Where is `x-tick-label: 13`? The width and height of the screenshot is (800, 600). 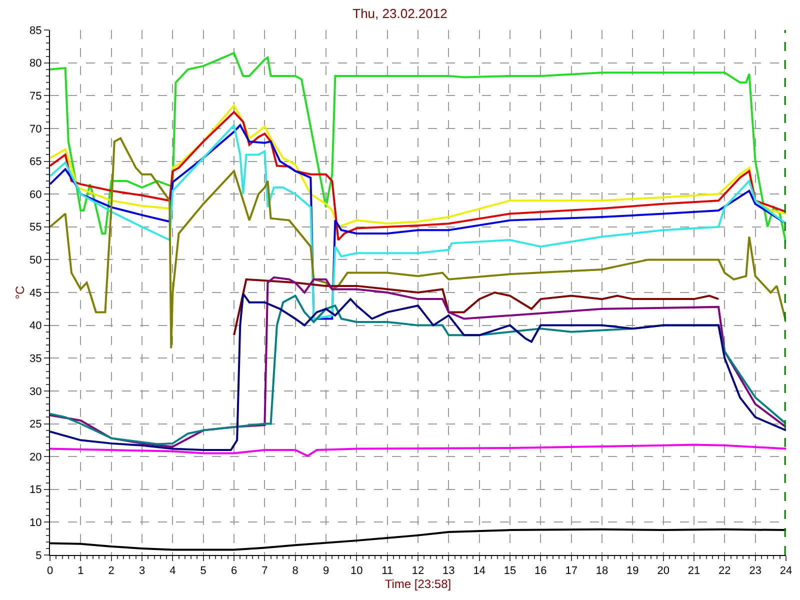
x-tick-label: 13 is located at coordinates (448, 571).